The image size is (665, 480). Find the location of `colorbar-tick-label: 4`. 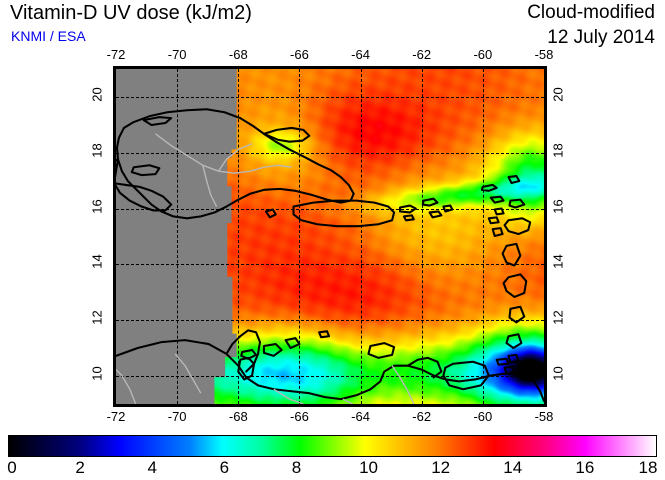

colorbar-tick-label: 4 is located at coordinates (152, 467).